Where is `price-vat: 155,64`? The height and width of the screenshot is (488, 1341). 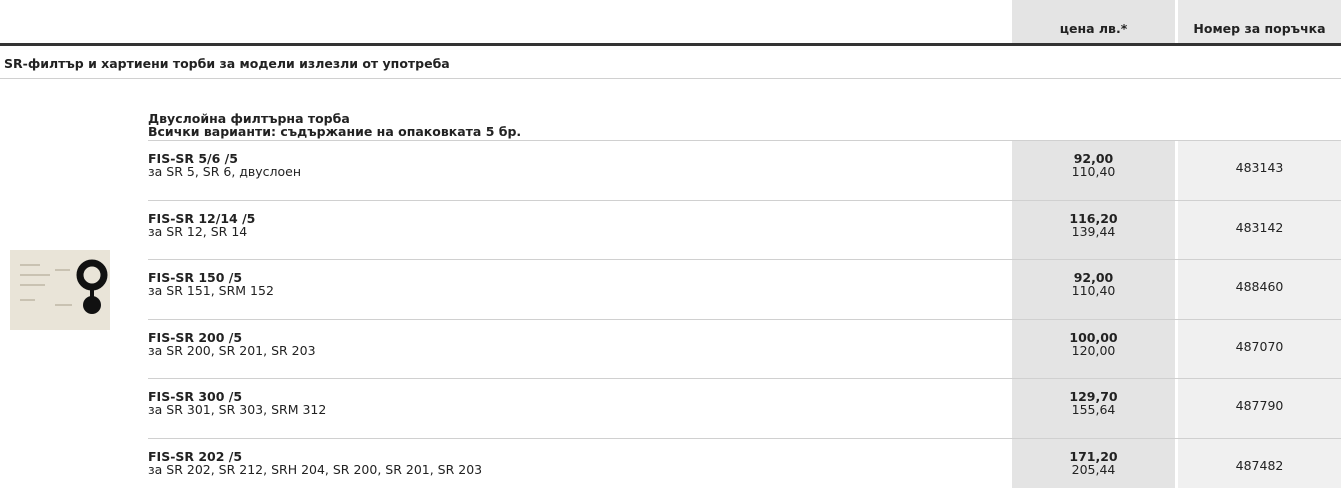 price-vat: 155,64 is located at coordinates (1093, 409).